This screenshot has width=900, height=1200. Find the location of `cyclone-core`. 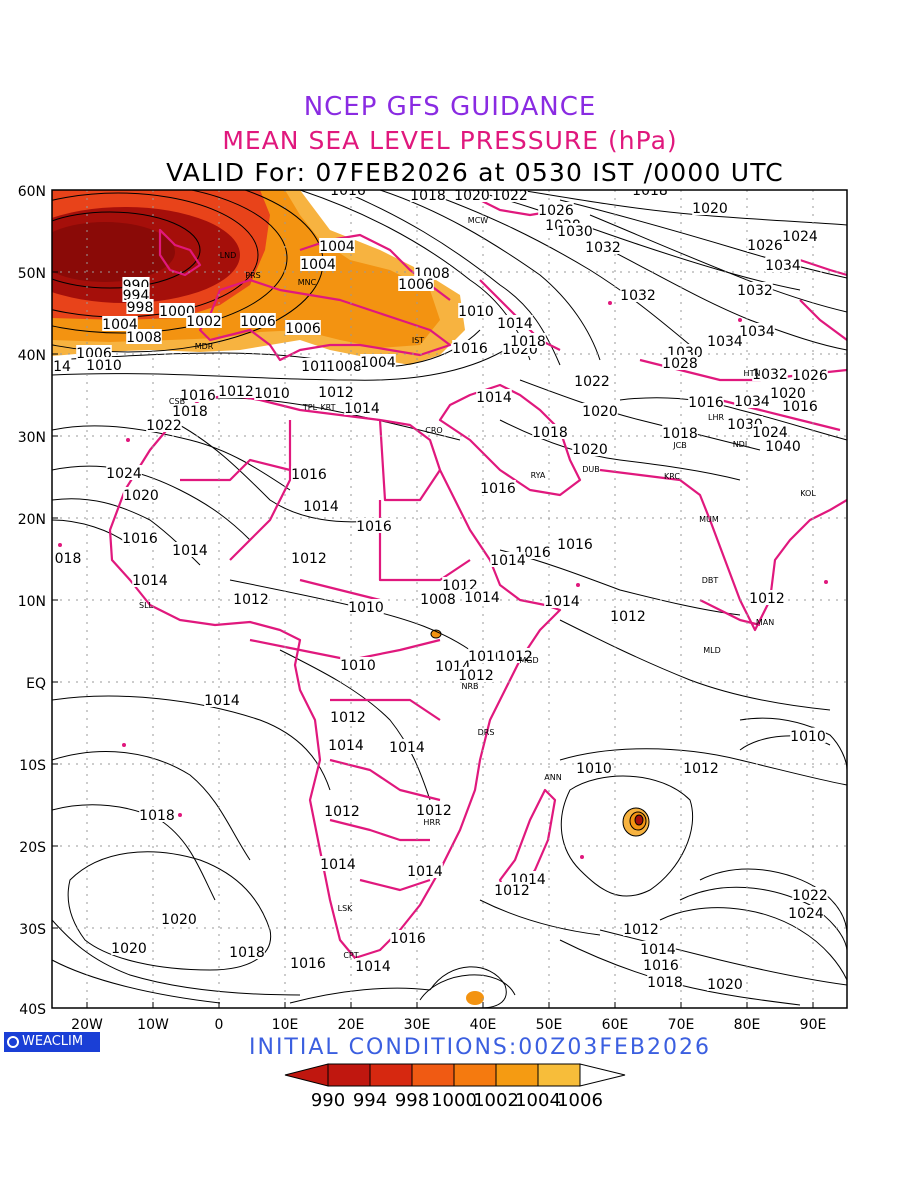

cyclone-core is located at coordinates (639, 820).